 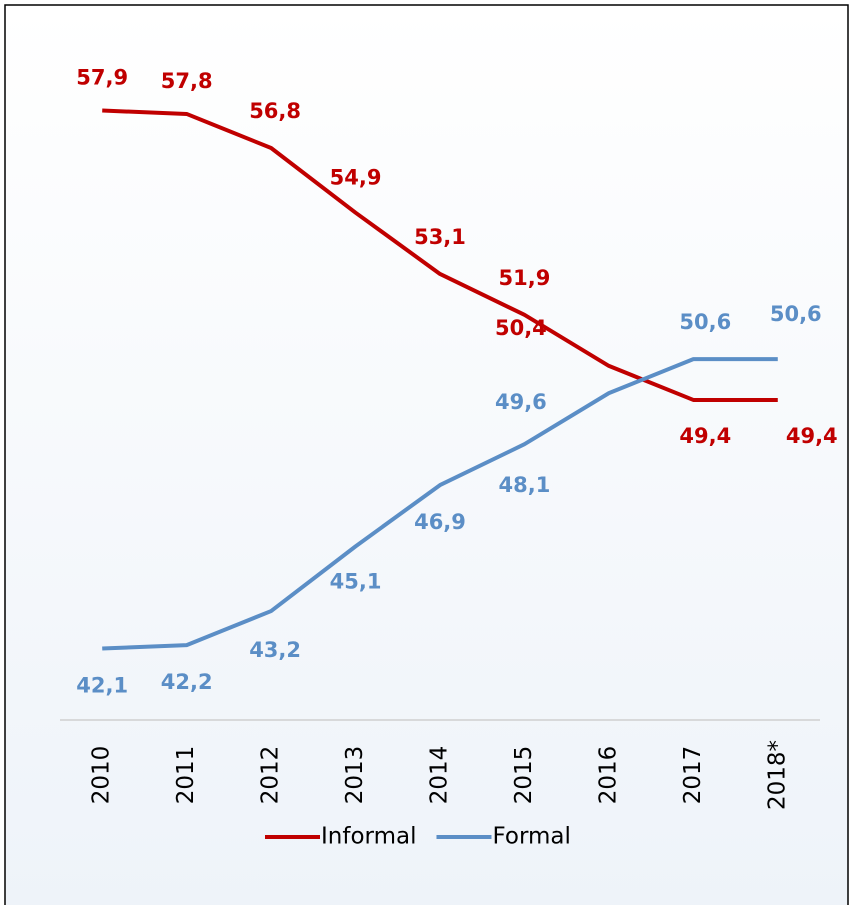 What do you see at coordinates (271, 775) in the screenshot?
I see `x-tick-label: 2012` at bounding box center [271, 775].